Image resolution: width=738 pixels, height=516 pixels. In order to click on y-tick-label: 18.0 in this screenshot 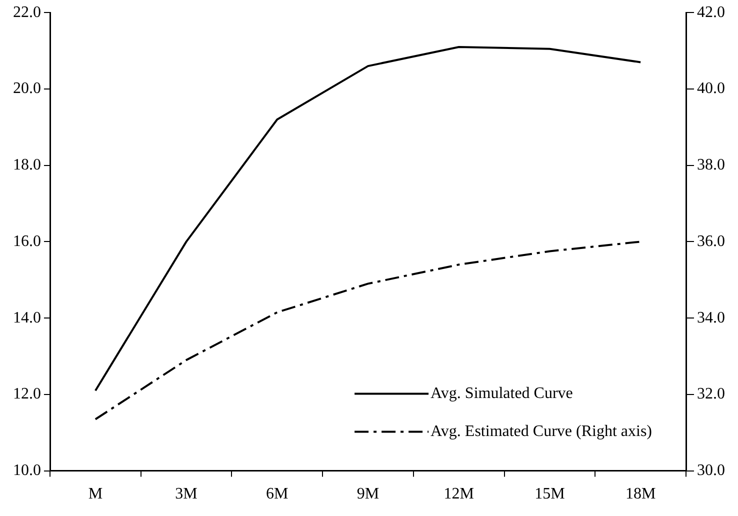, I will do `click(27, 165)`.